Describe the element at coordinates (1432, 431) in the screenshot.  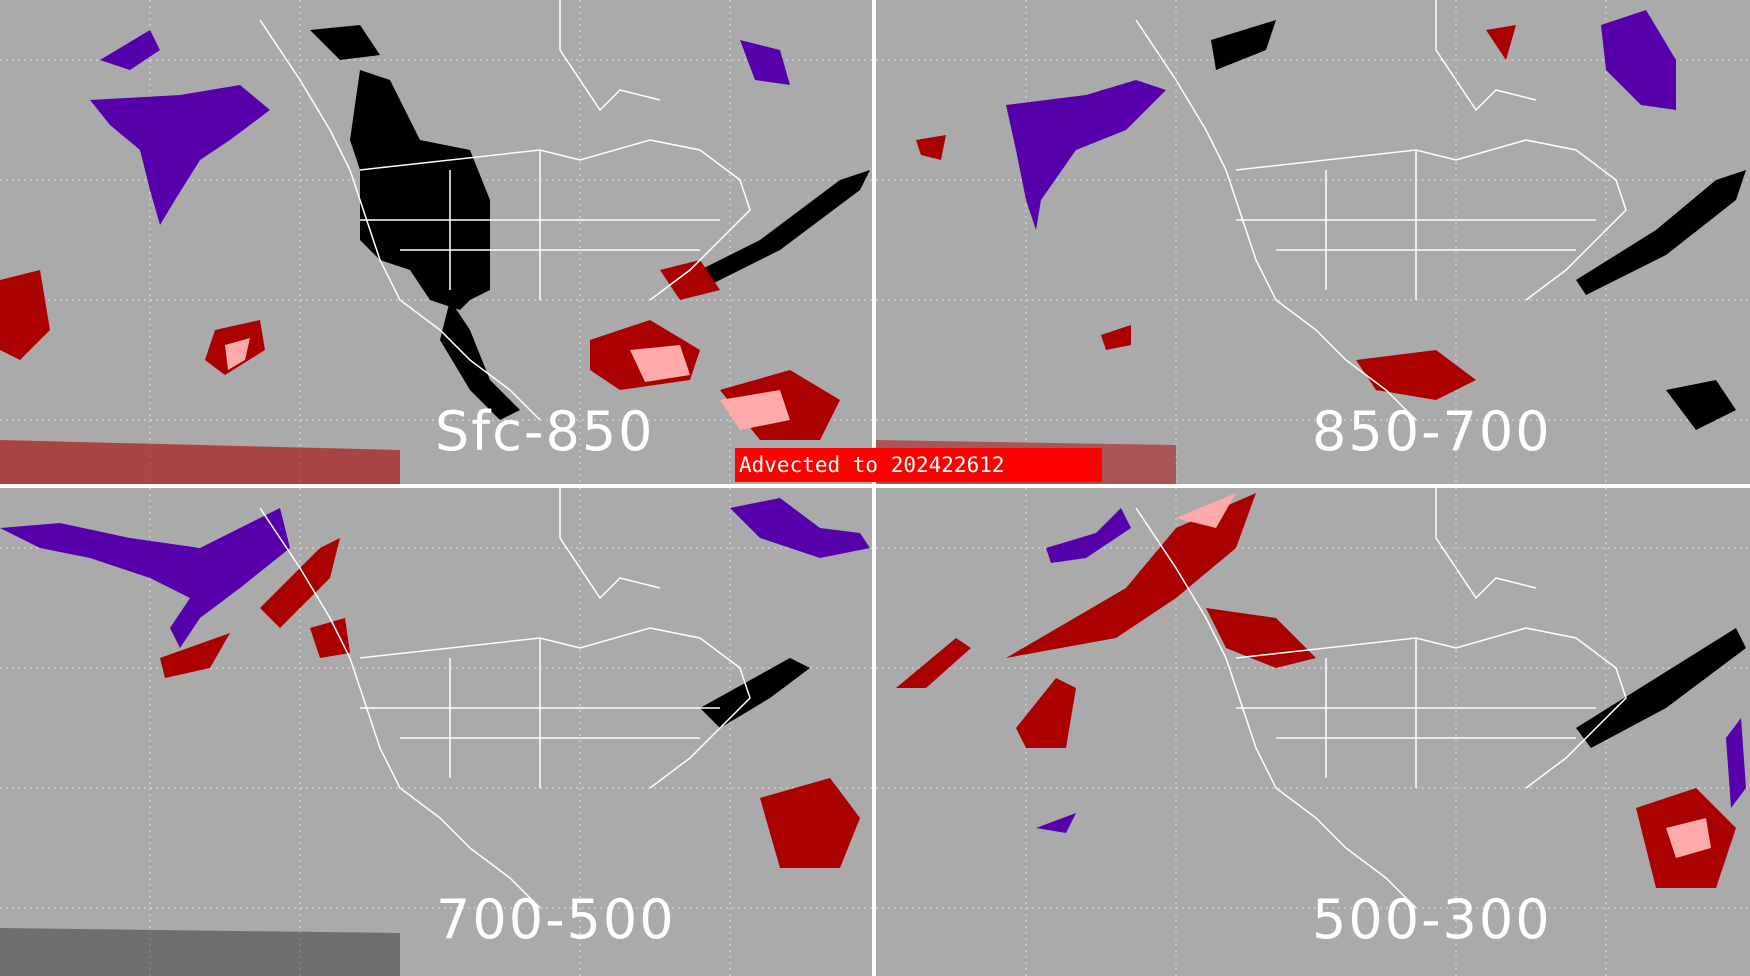
I see `panel-label: 850-700` at that location.